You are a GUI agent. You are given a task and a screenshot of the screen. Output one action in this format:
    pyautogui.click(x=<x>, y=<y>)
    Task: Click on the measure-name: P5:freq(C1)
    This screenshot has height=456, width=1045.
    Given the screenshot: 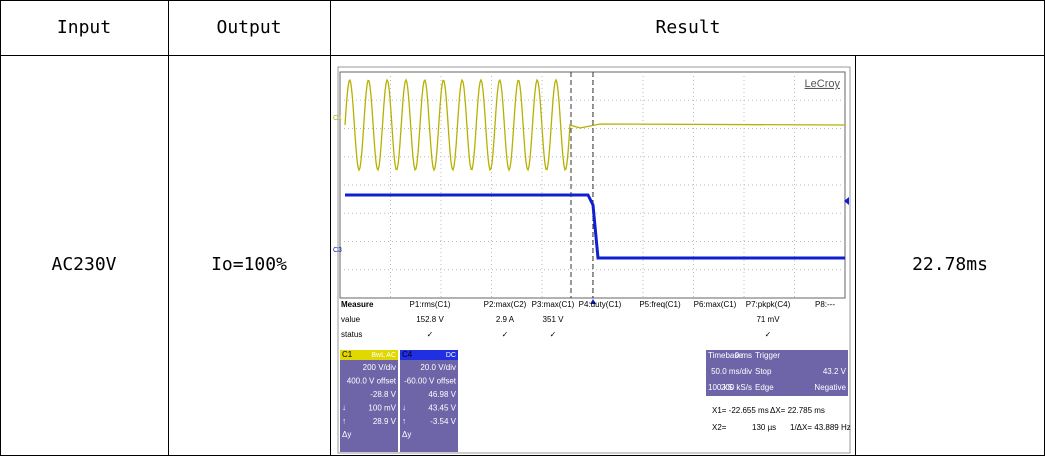 What is the action you would take?
    pyautogui.click(x=660, y=304)
    